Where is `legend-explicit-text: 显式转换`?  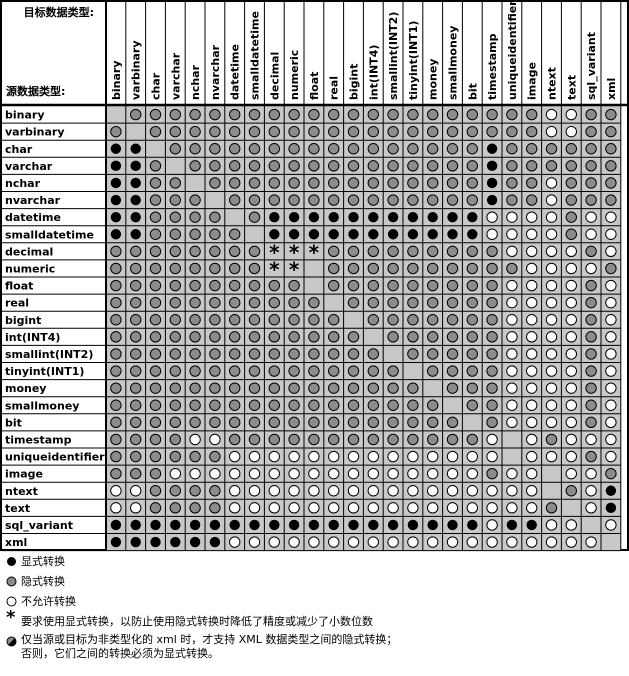
legend-explicit-text: 显式转换 is located at coordinates (43, 561).